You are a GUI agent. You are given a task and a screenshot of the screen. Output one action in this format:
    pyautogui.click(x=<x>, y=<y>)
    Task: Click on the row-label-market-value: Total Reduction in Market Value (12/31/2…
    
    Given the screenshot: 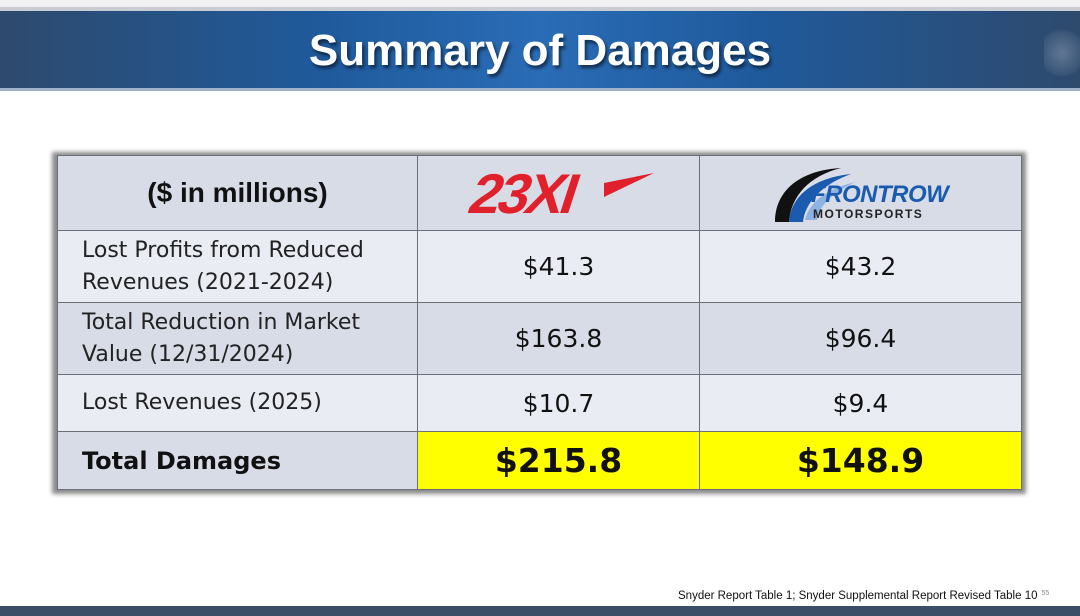 What is the action you would take?
    pyautogui.click(x=237, y=338)
    